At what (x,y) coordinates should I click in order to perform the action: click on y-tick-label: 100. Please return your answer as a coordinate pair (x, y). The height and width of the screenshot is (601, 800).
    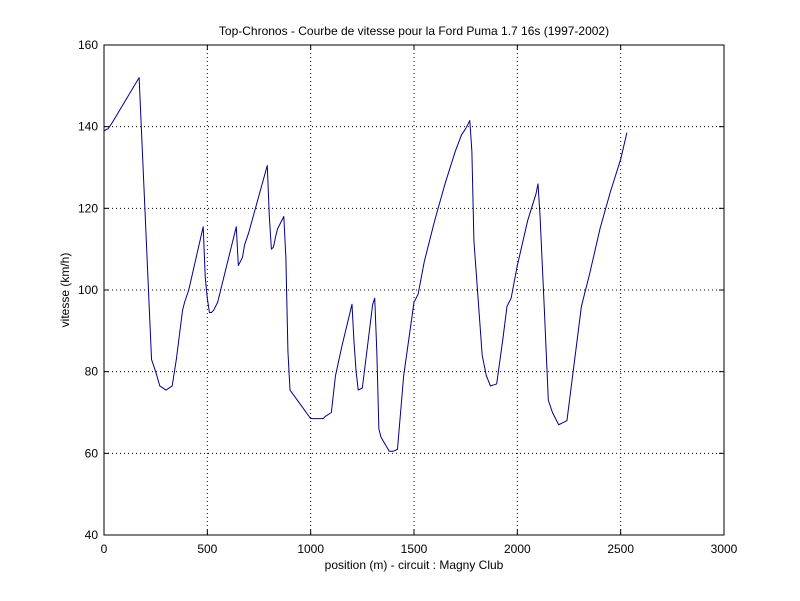
    Looking at the image, I should click on (88, 290).